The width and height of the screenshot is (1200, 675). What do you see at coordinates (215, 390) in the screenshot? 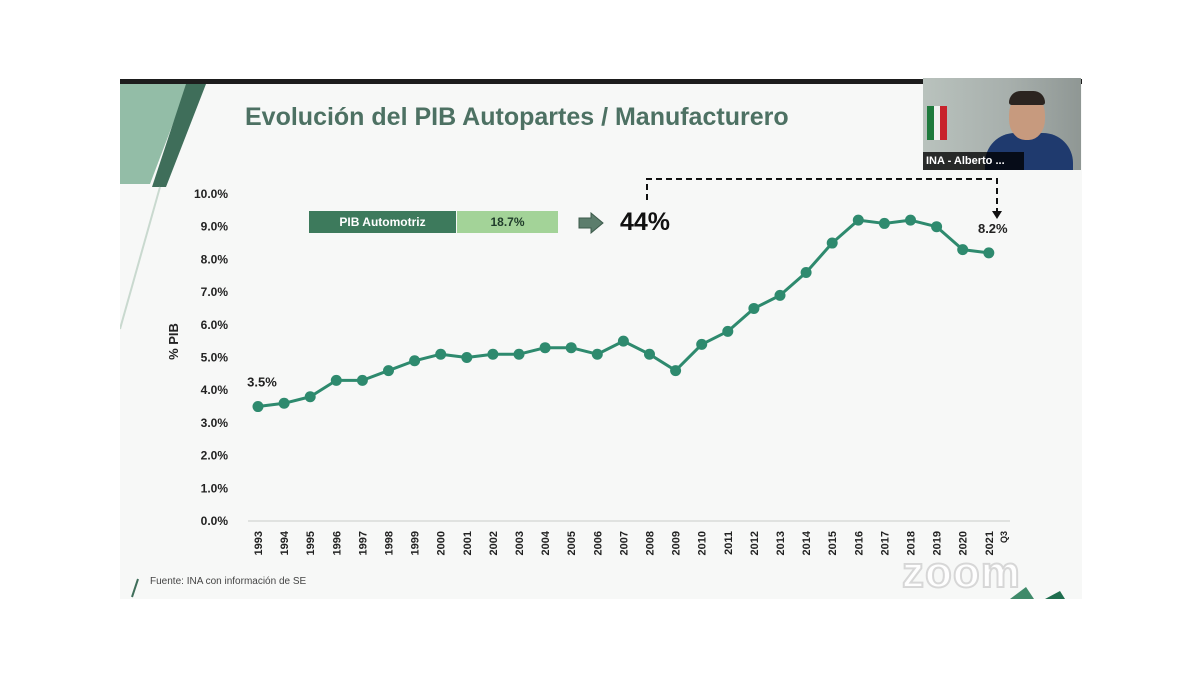
I see `y-tick-label: 4.0%` at bounding box center [215, 390].